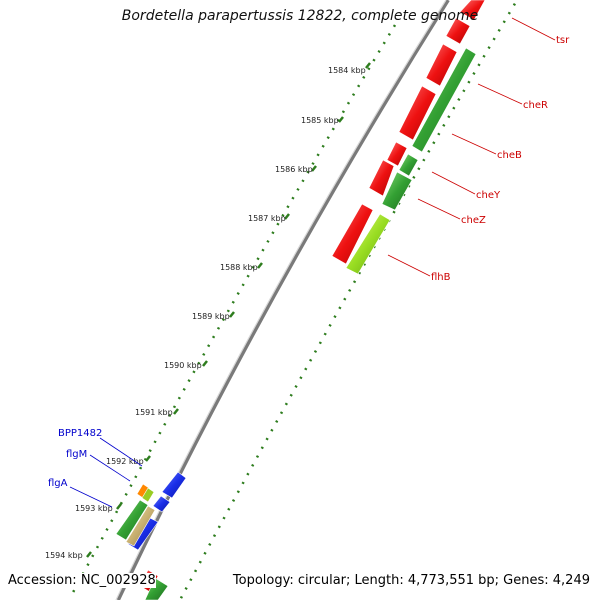  I want to click on tick-label: 1589 kbp, so click(211, 316).